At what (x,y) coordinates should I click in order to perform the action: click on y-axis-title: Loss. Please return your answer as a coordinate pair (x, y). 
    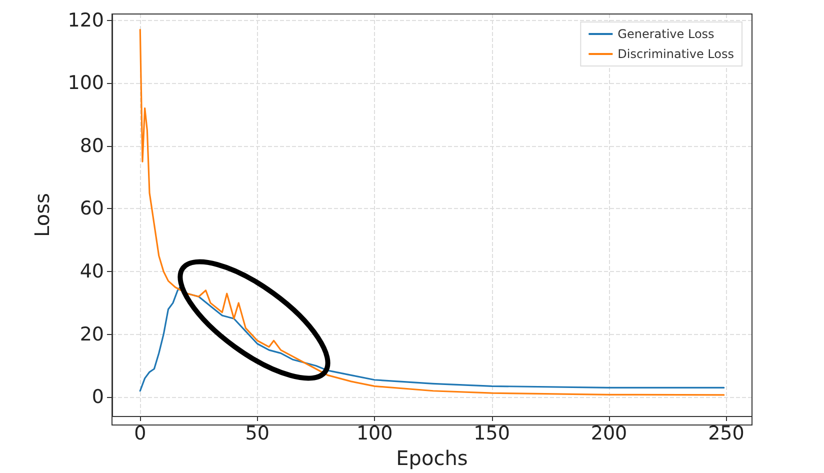
    Looking at the image, I should click on (42, 215).